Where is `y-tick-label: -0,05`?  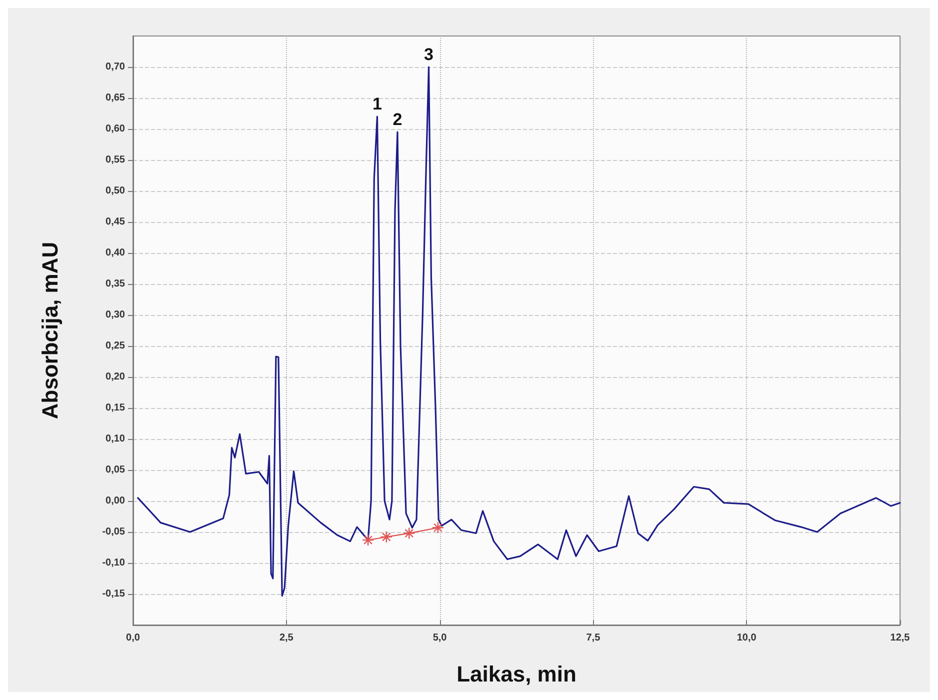
y-tick-label: -0,05 is located at coordinates (114, 532).